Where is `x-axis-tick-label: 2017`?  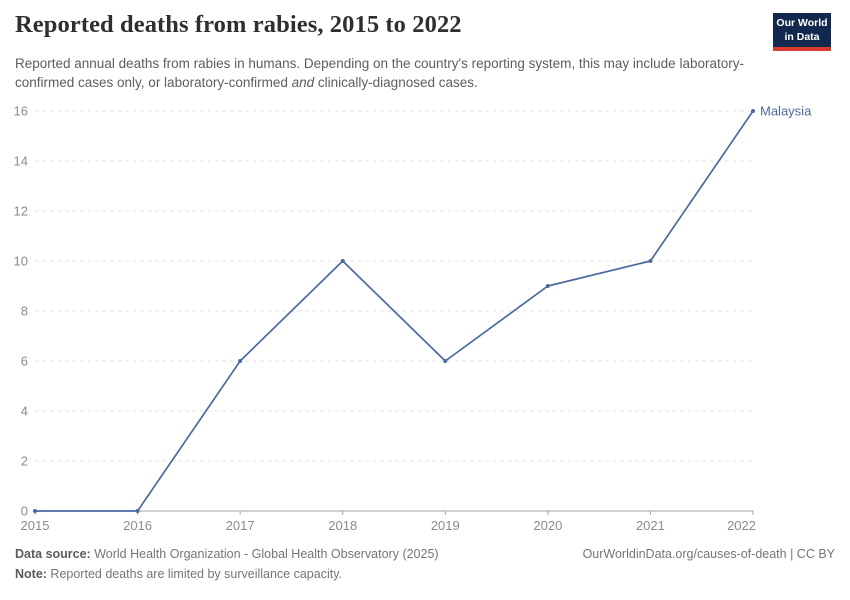 x-axis-tick-label: 2017 is located at coordinates (240, 525).